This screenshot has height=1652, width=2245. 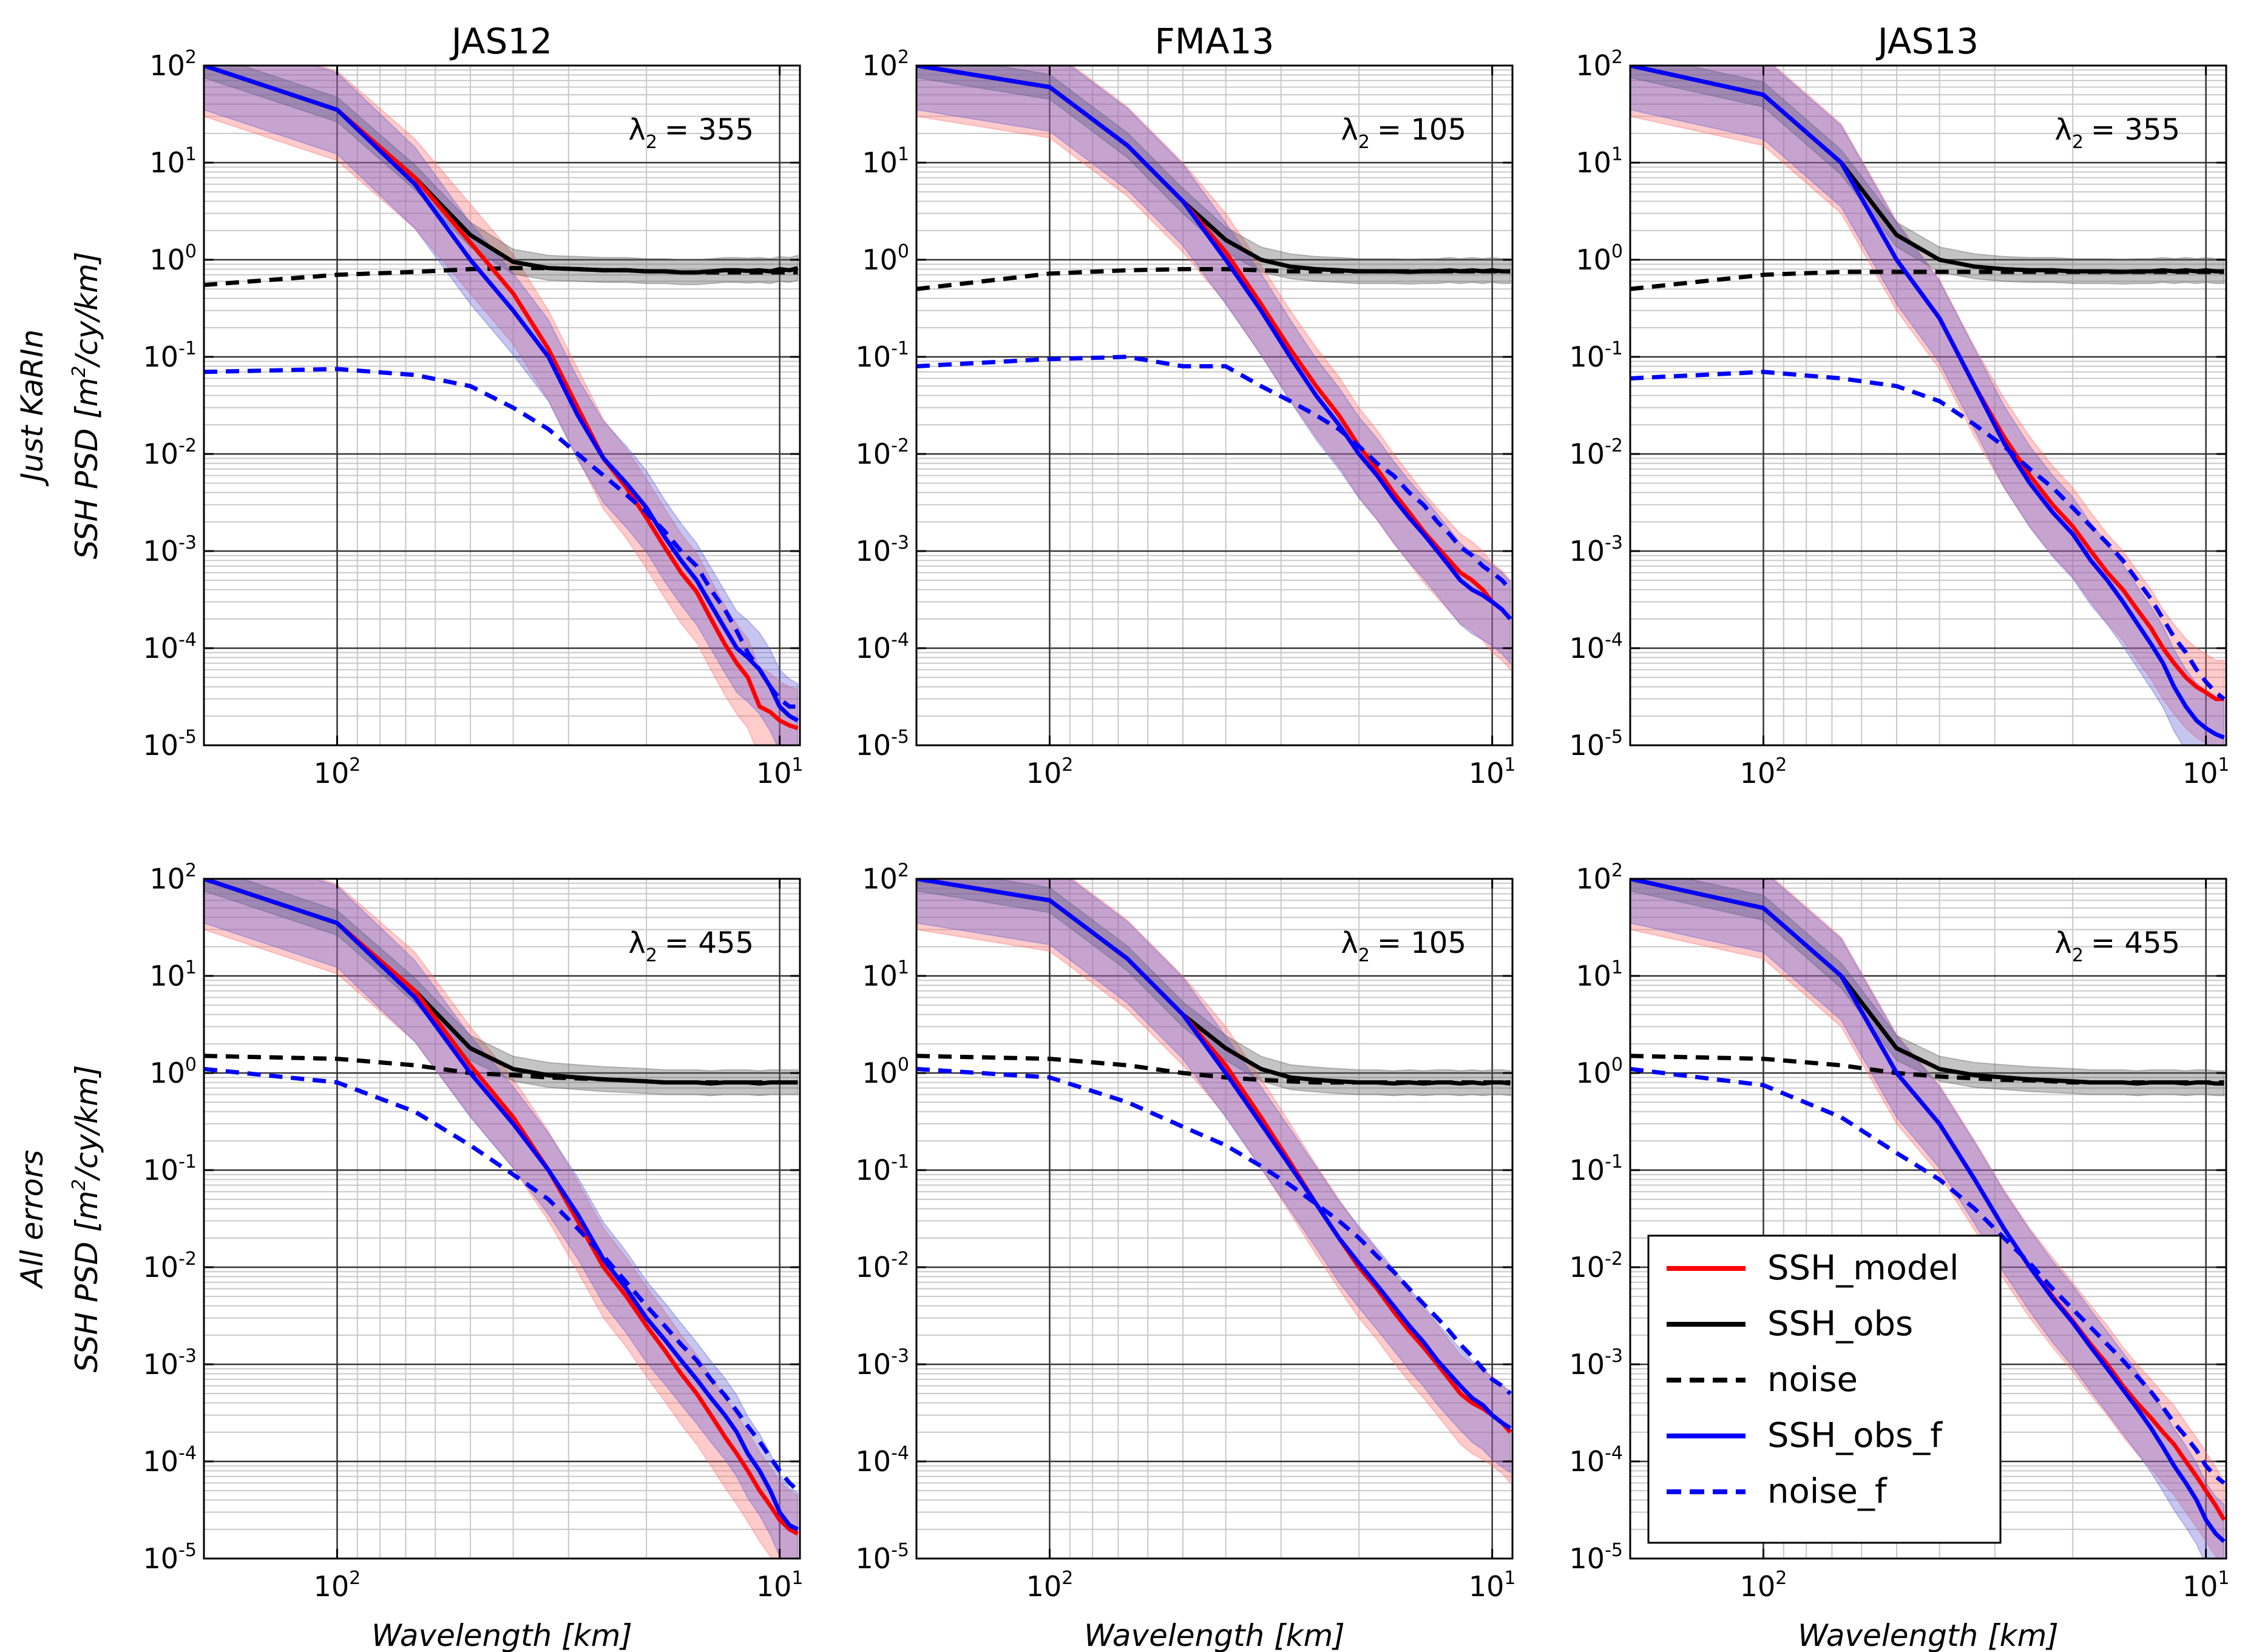 I want to click on grid-r1c0, so click(x=502, y=1219).